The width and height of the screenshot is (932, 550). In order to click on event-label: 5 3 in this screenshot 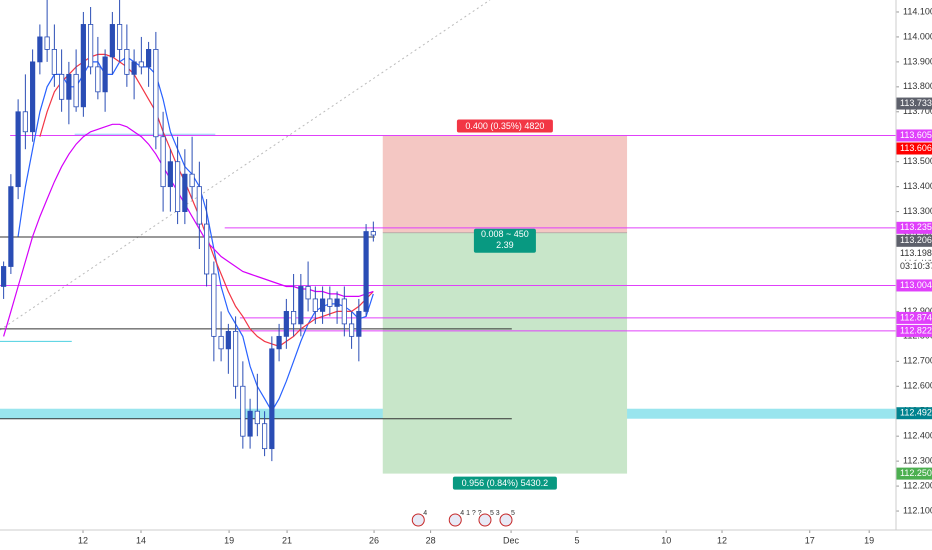, I will do `click(495, 513)`.